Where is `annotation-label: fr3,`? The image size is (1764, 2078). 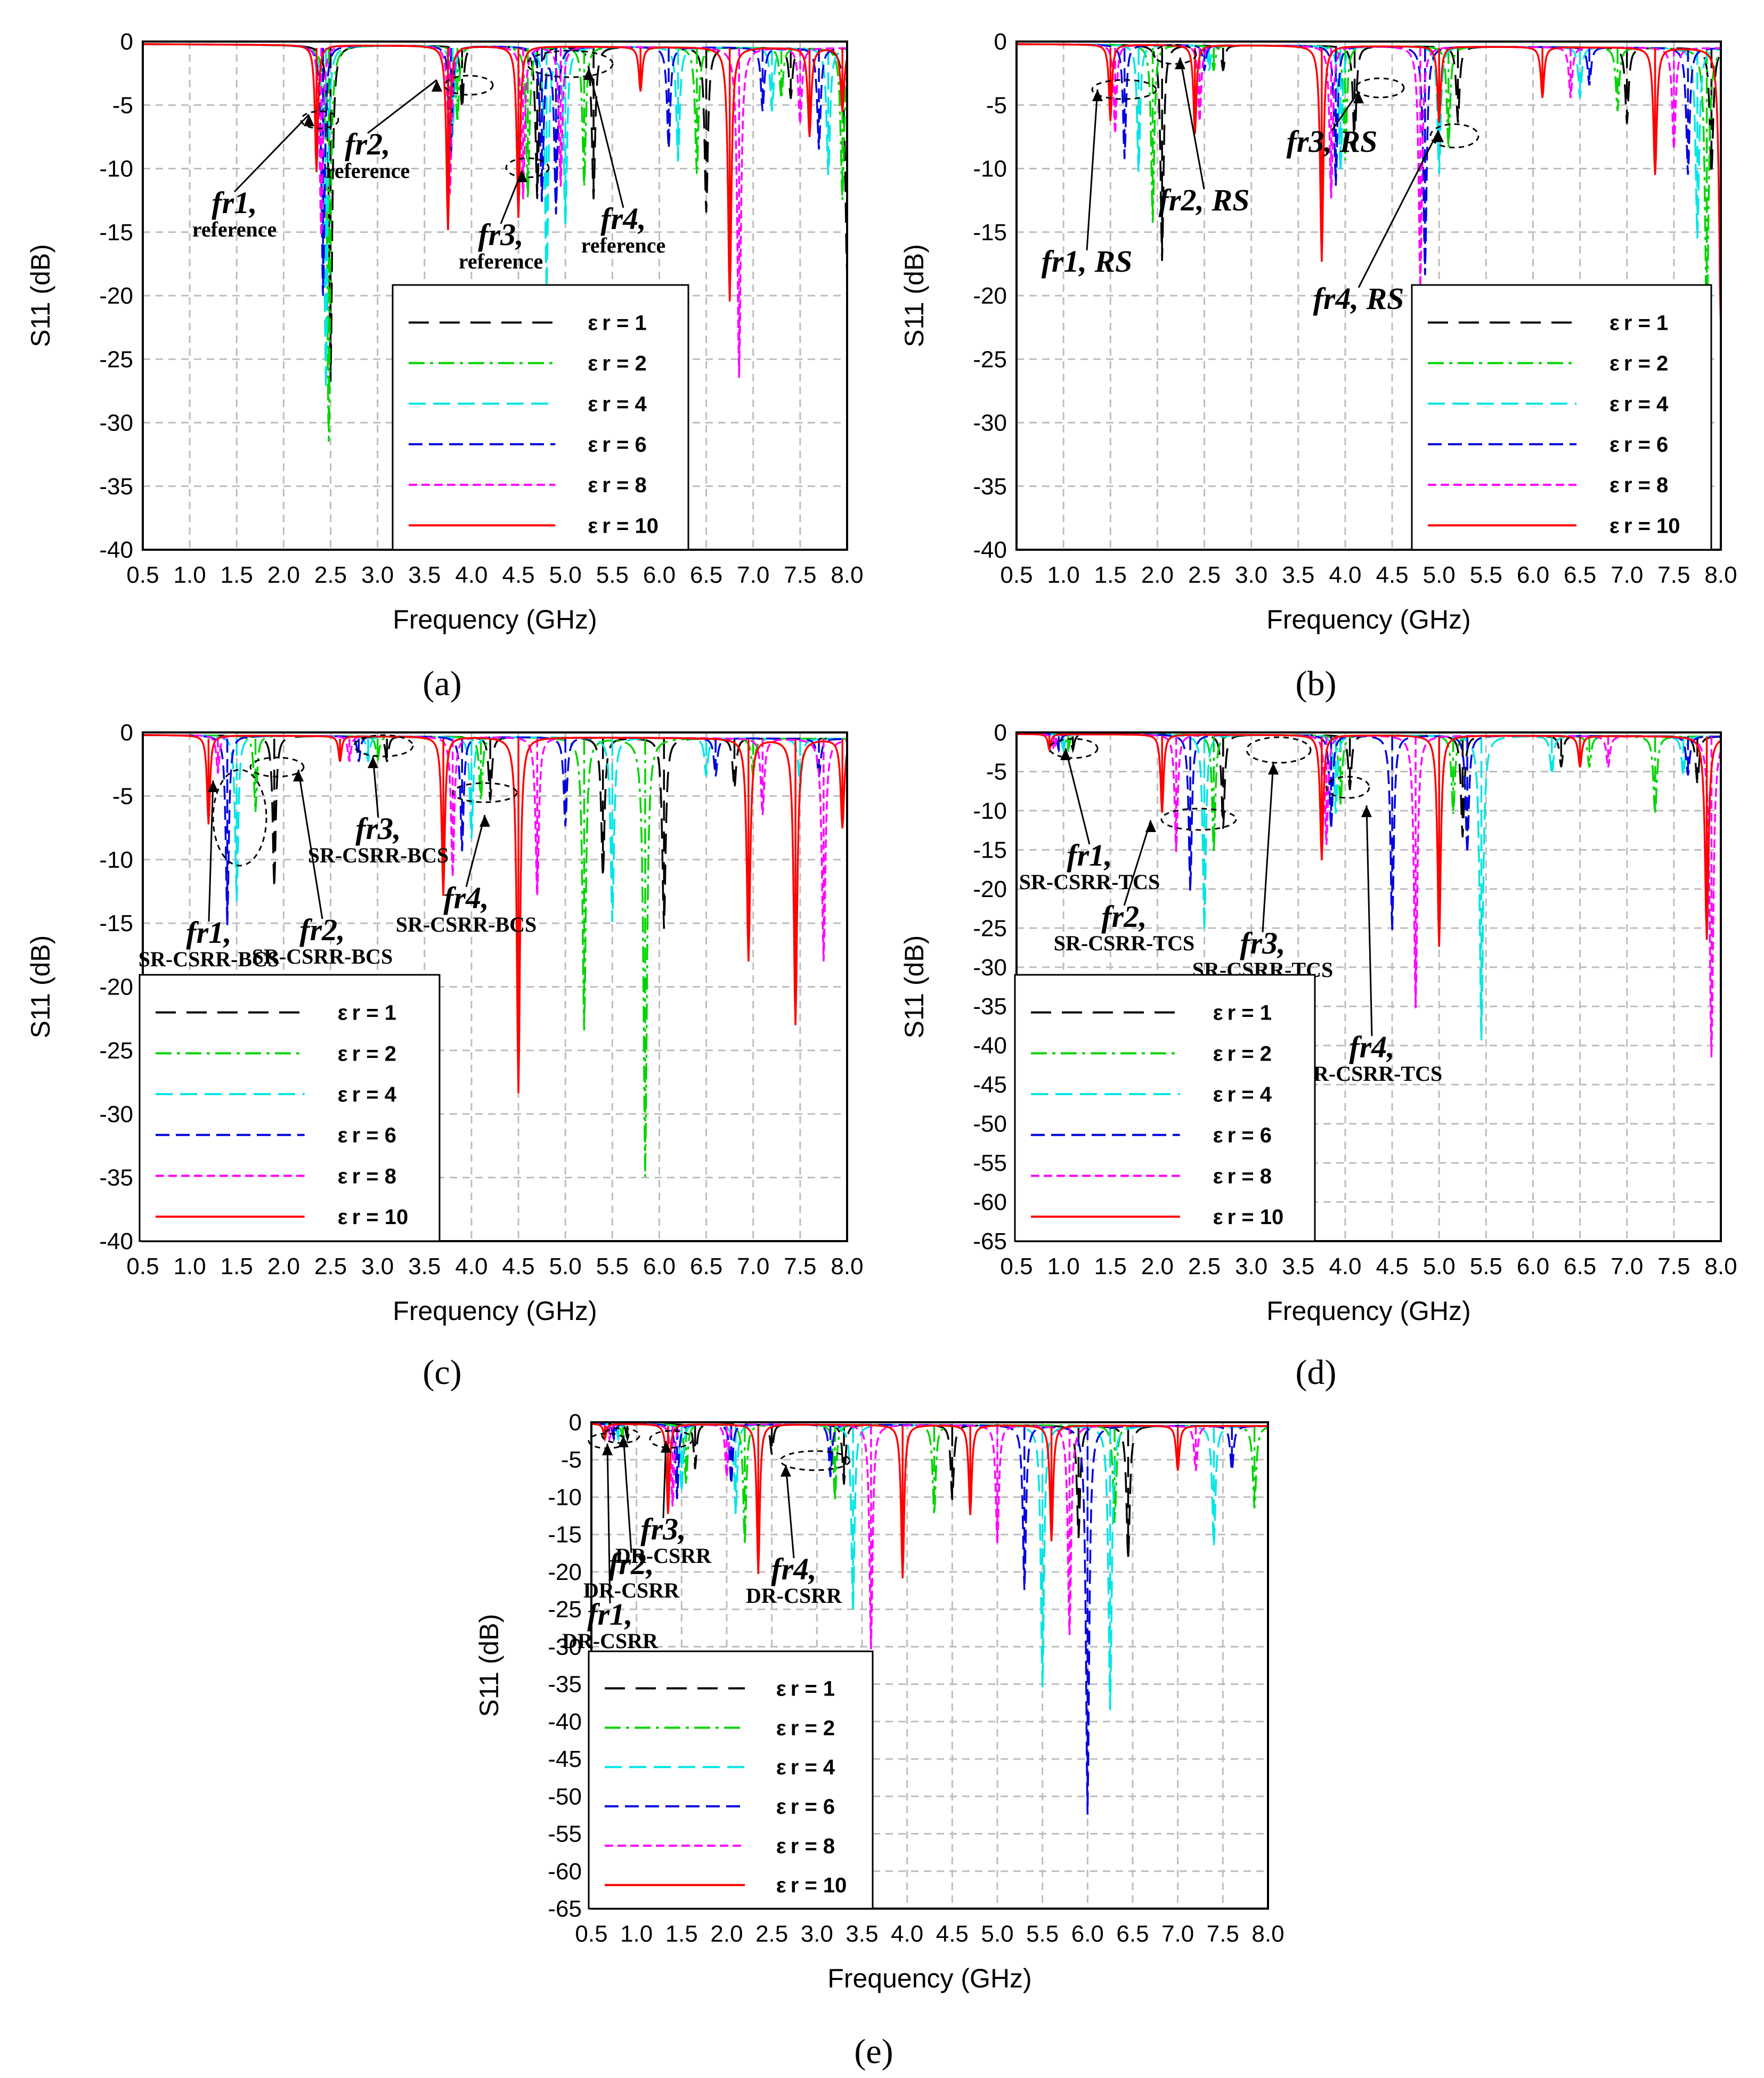 annotation-label: fr3, is located at coordinates (1262, 943).